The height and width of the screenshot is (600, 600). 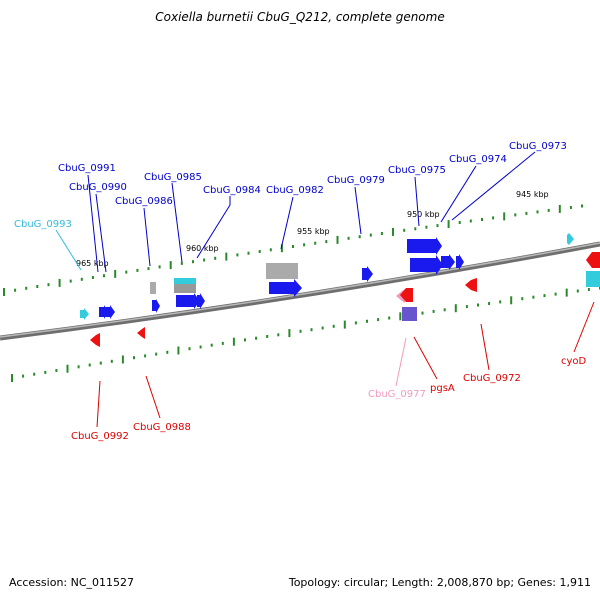 I want to click on gene-CbuG_0975b, so click(x=426, y=265).